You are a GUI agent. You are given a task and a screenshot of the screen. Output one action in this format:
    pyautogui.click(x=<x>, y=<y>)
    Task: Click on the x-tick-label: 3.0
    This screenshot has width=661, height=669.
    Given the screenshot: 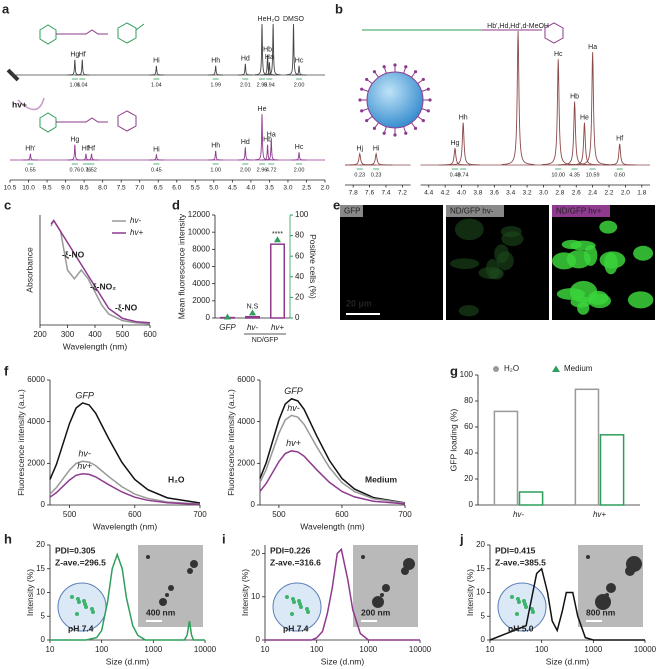 What is the action you would take?
    pyautogui.click(x=287, y=188)
    